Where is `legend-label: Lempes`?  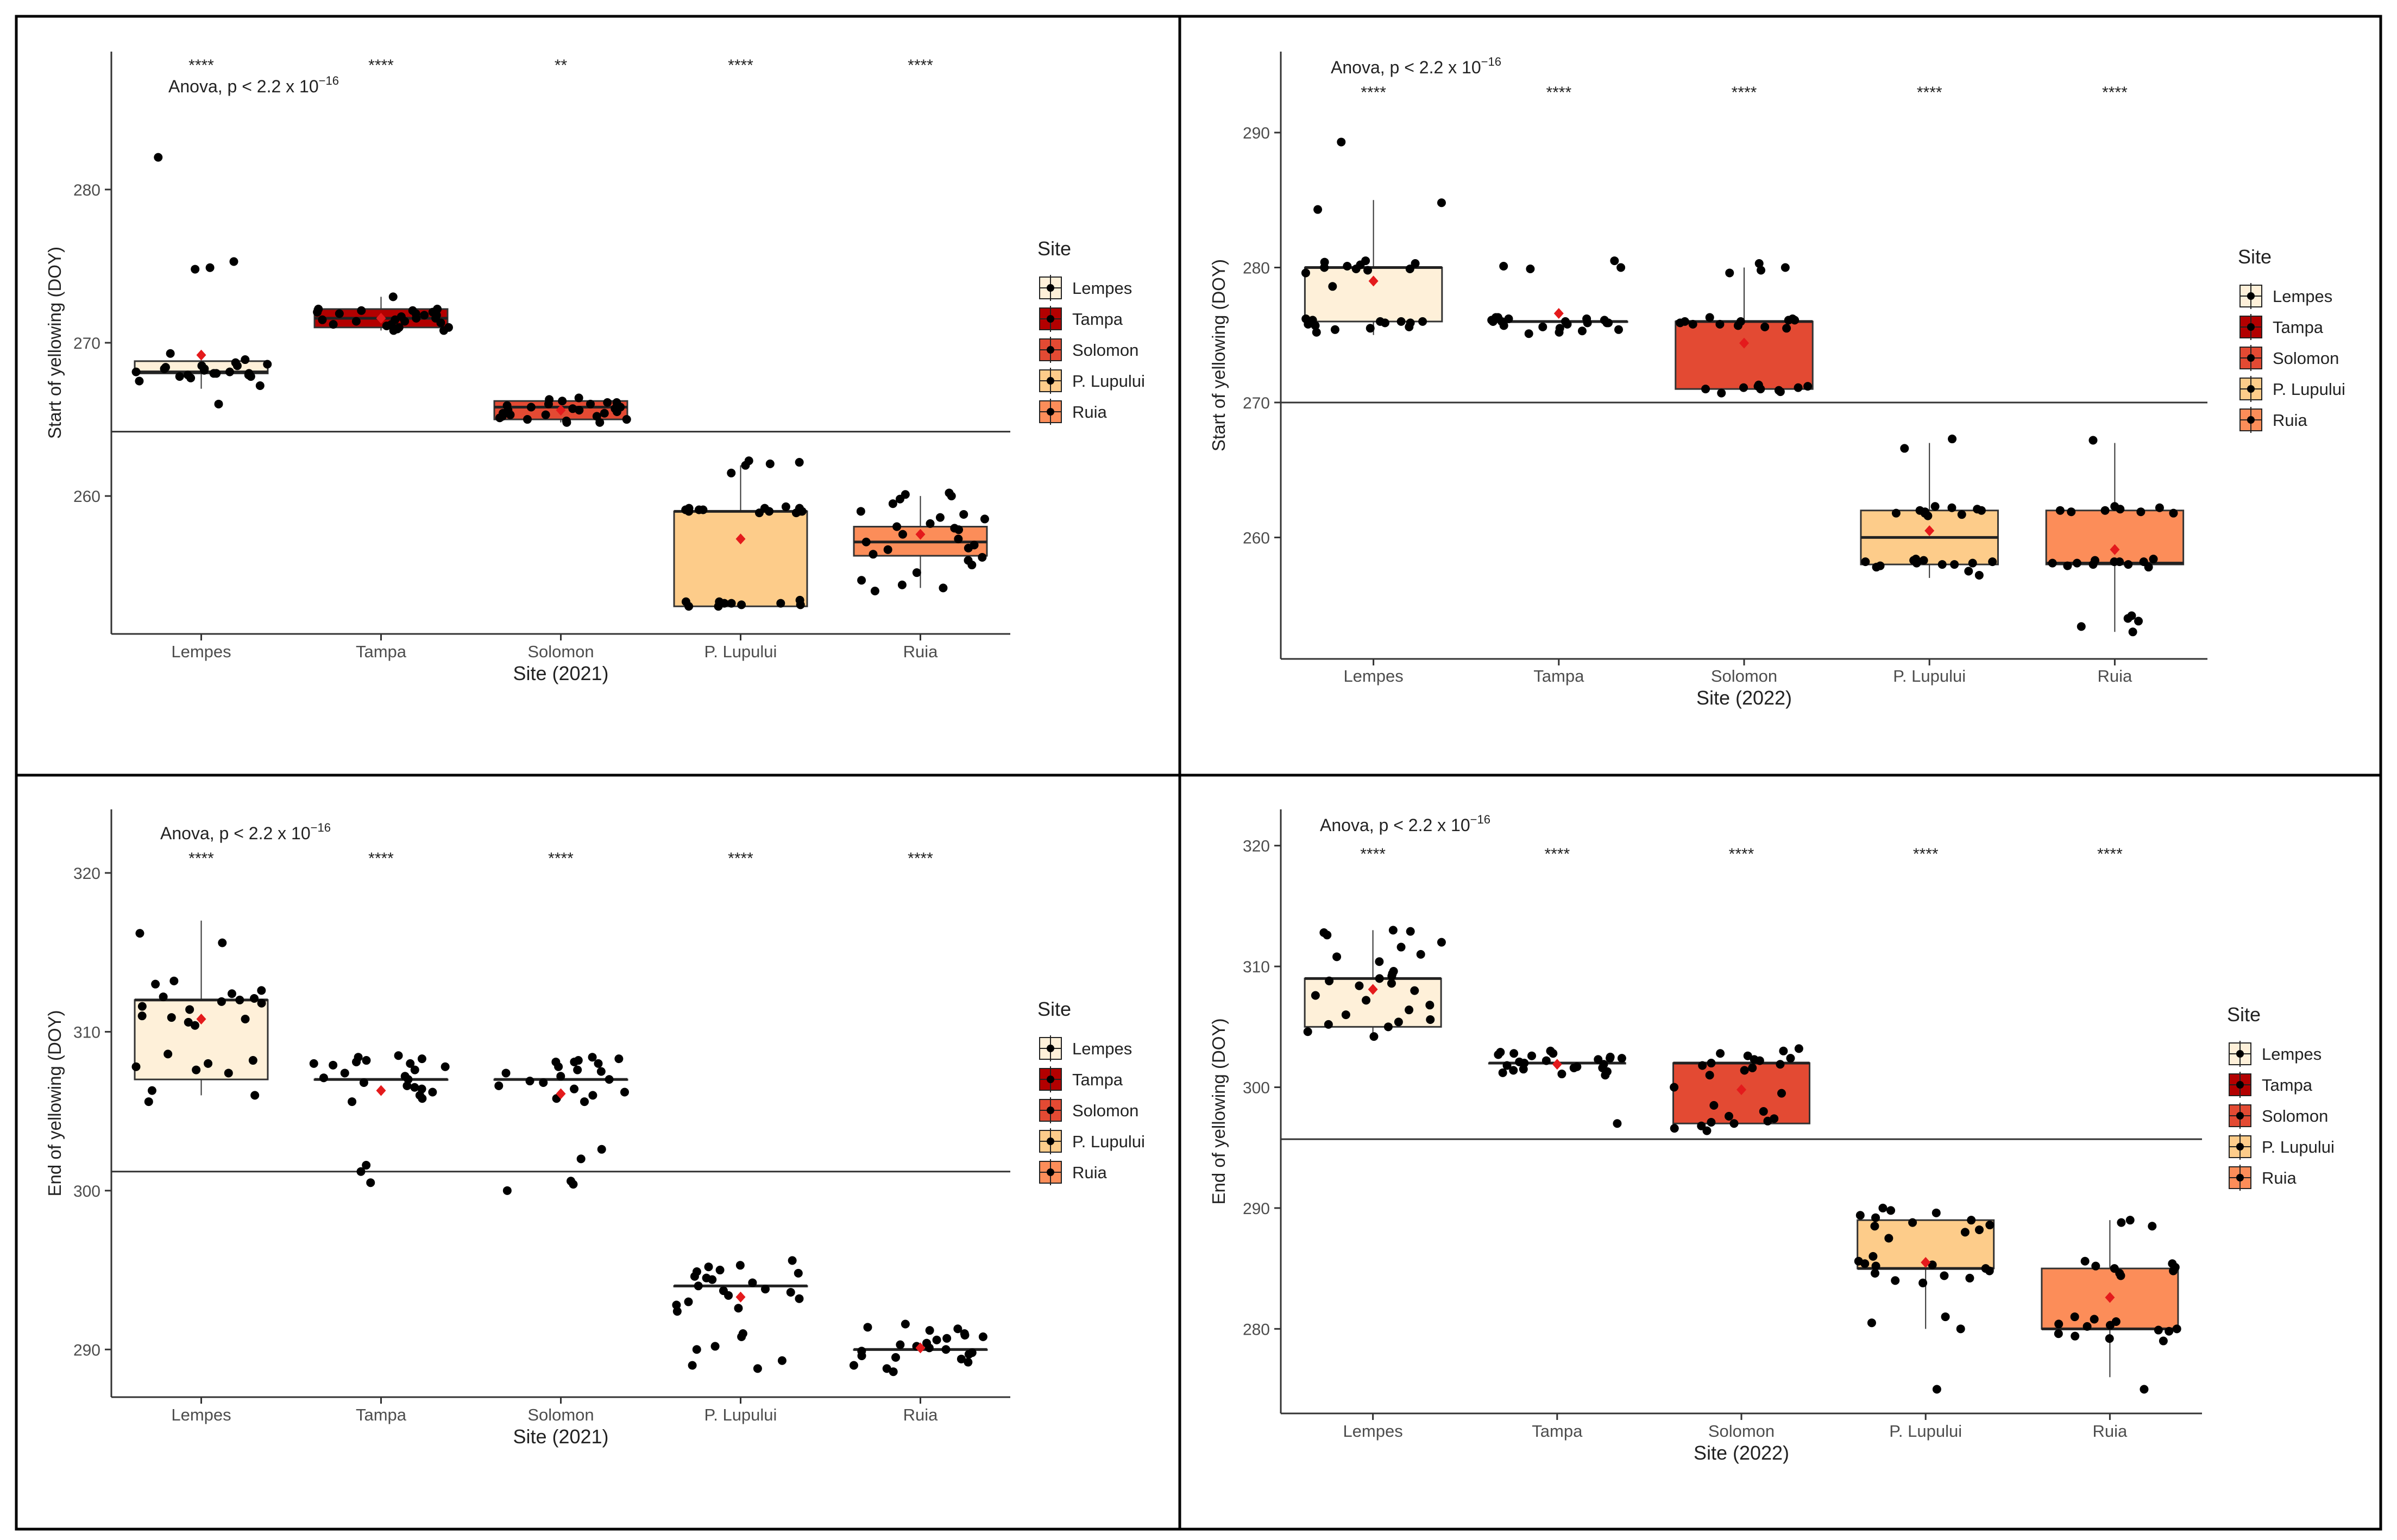 legend-label: Lempes is located at coordinates (1102, 1048).